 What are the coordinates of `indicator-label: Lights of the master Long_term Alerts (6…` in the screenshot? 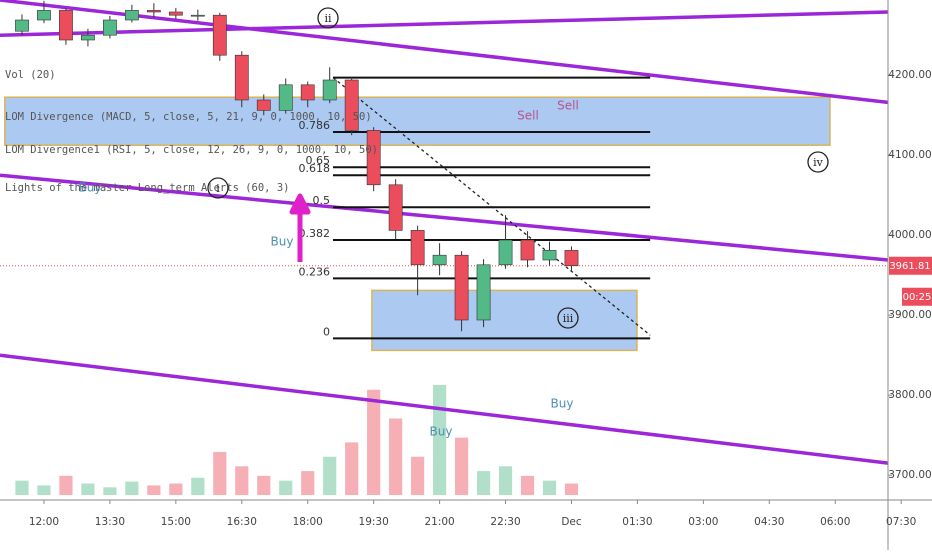 It's located at (147, 188).